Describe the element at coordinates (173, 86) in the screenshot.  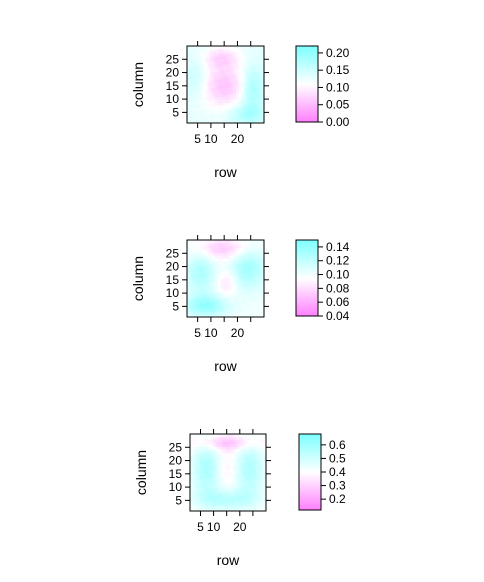
I see `y-tick-label: 15` at that location.